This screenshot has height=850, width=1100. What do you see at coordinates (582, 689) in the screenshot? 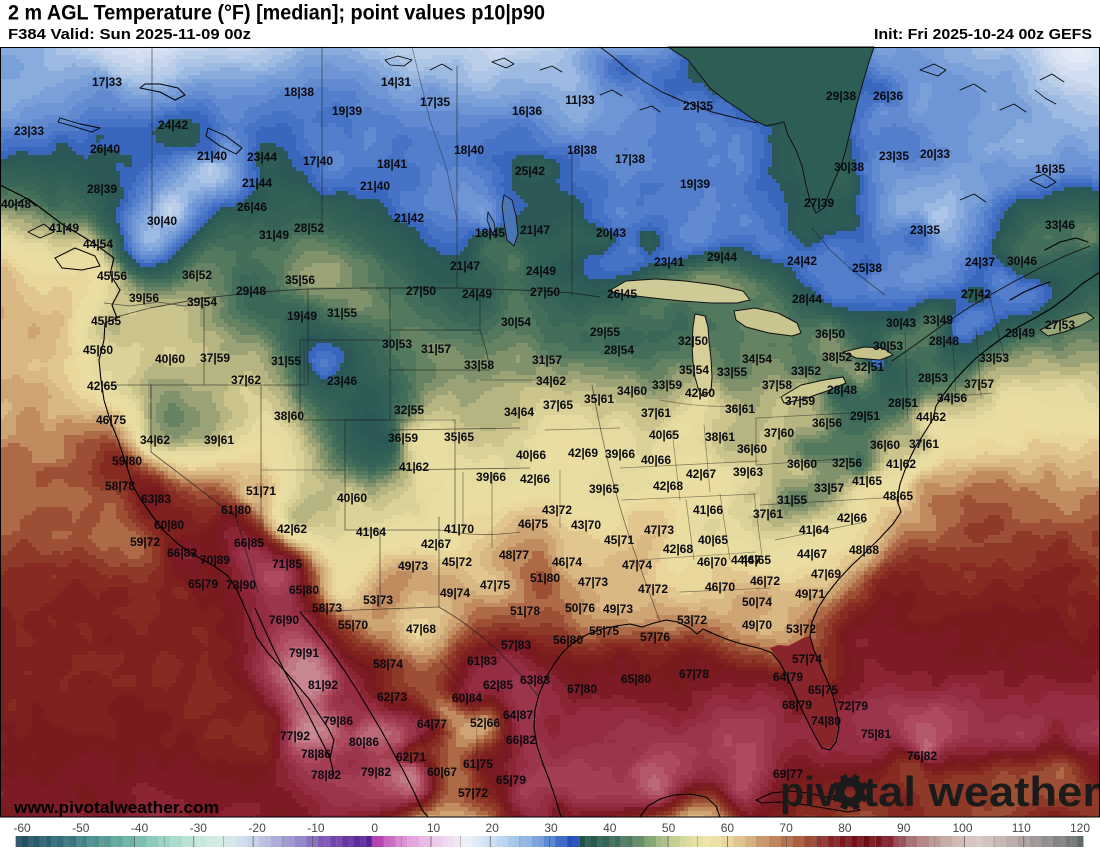
I see `svg-text: 67|80` at bounding box center [582, 689].